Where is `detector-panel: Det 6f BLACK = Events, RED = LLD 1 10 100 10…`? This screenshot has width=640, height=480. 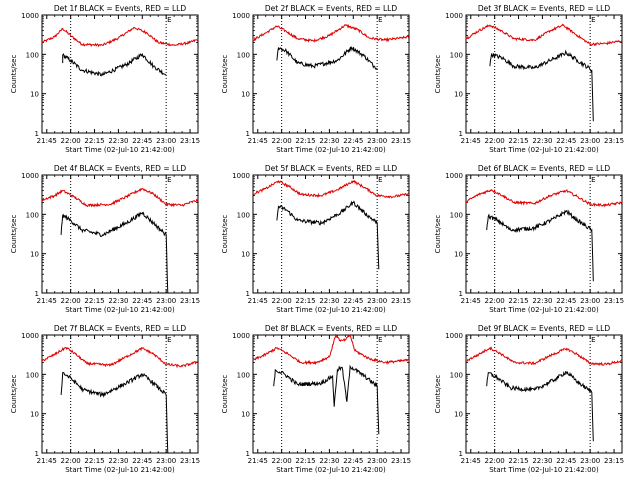
detector-panel: Det 6f BLACK = Events, RED = LLD 1 10 100 10… is located at coordinates (529, 239).